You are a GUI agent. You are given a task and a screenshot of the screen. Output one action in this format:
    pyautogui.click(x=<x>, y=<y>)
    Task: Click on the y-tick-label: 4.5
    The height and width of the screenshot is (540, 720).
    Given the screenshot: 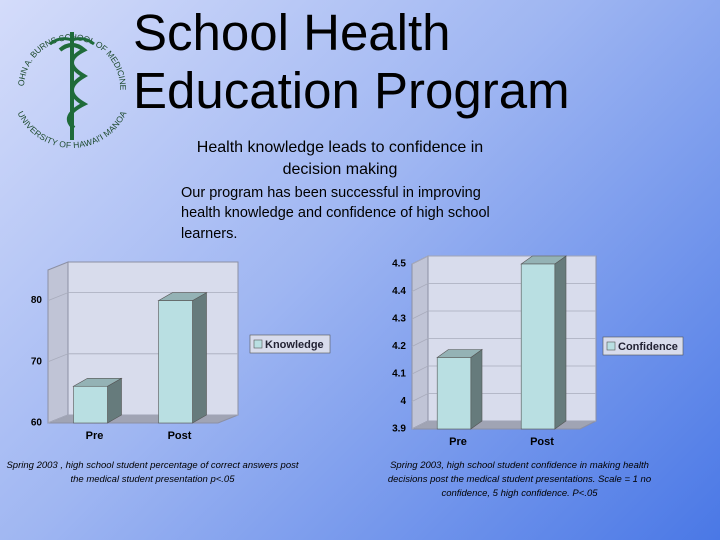 What is the action you would take?
    pyautogui.click(x=399, y=264)
    